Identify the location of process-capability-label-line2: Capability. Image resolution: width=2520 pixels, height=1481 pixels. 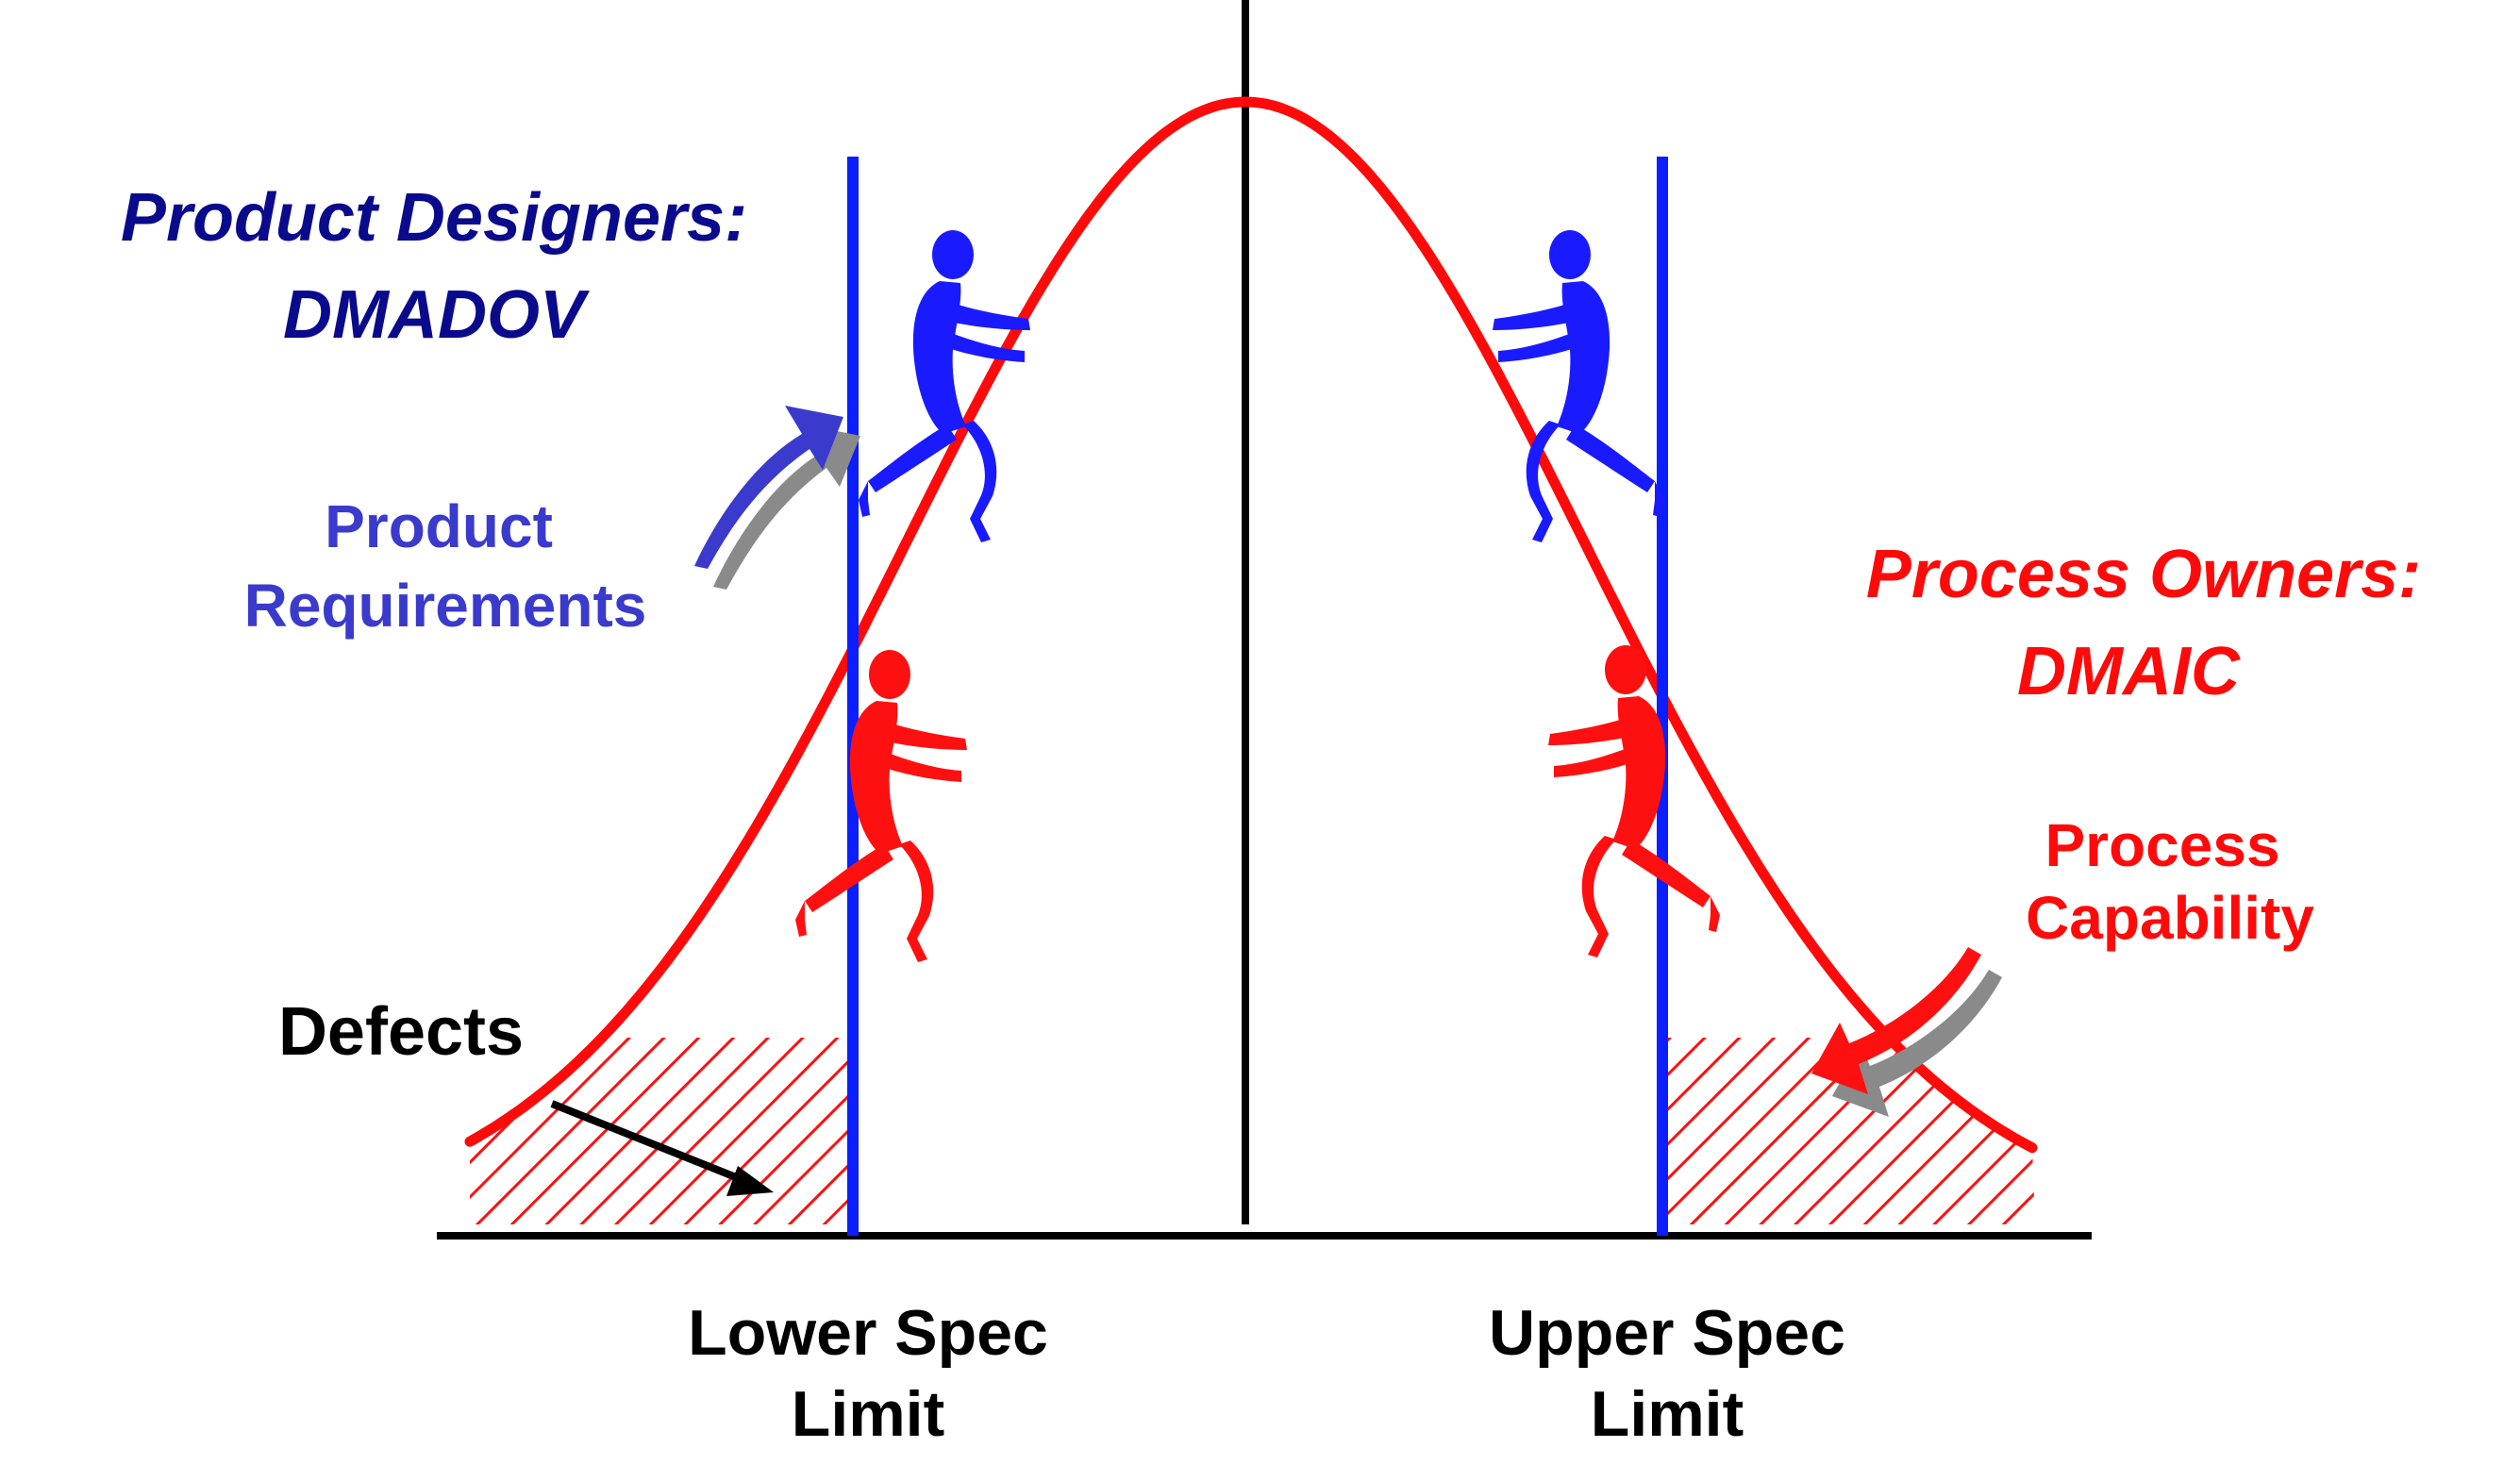
(2170, 918).